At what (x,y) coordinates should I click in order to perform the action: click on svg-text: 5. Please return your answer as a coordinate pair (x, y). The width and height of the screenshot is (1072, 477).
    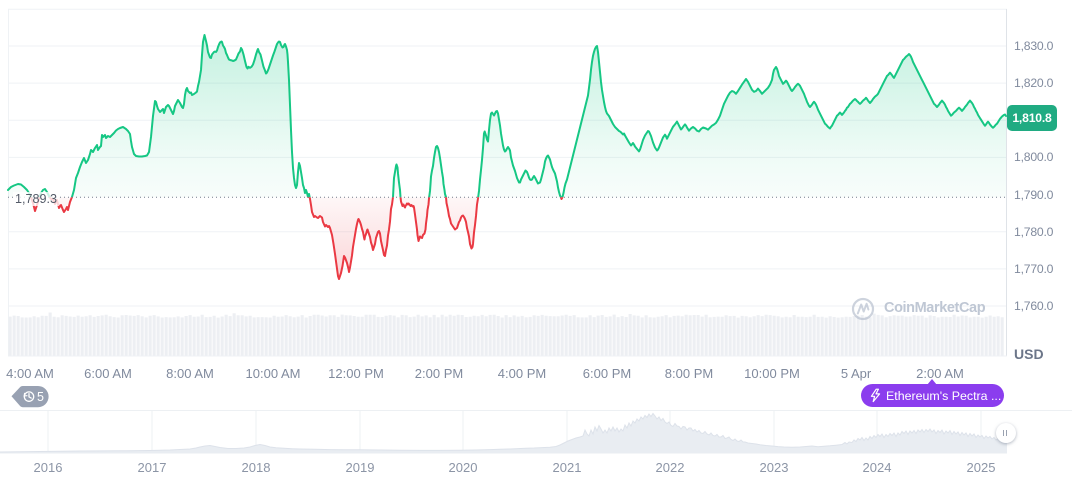
    Looking at the image, I should click on (40, 397).